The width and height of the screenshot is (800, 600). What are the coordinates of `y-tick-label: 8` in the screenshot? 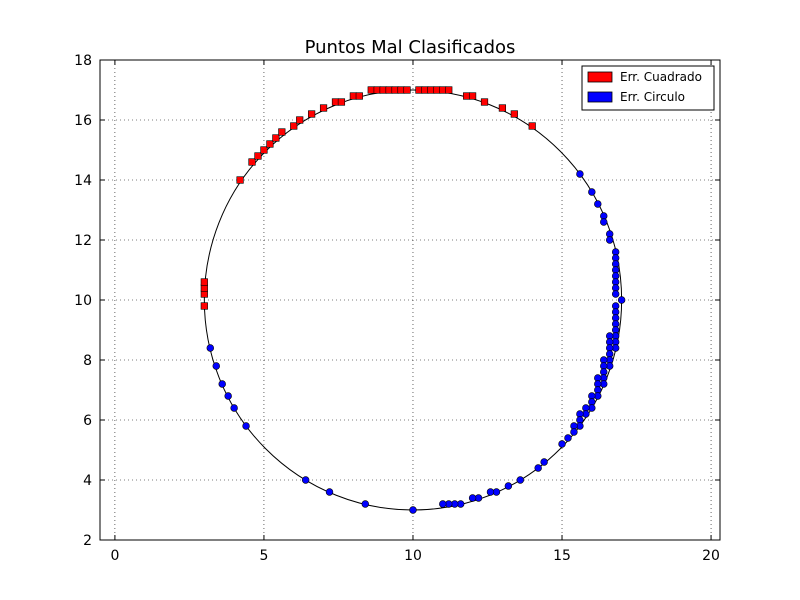 It's located at (87, 361).